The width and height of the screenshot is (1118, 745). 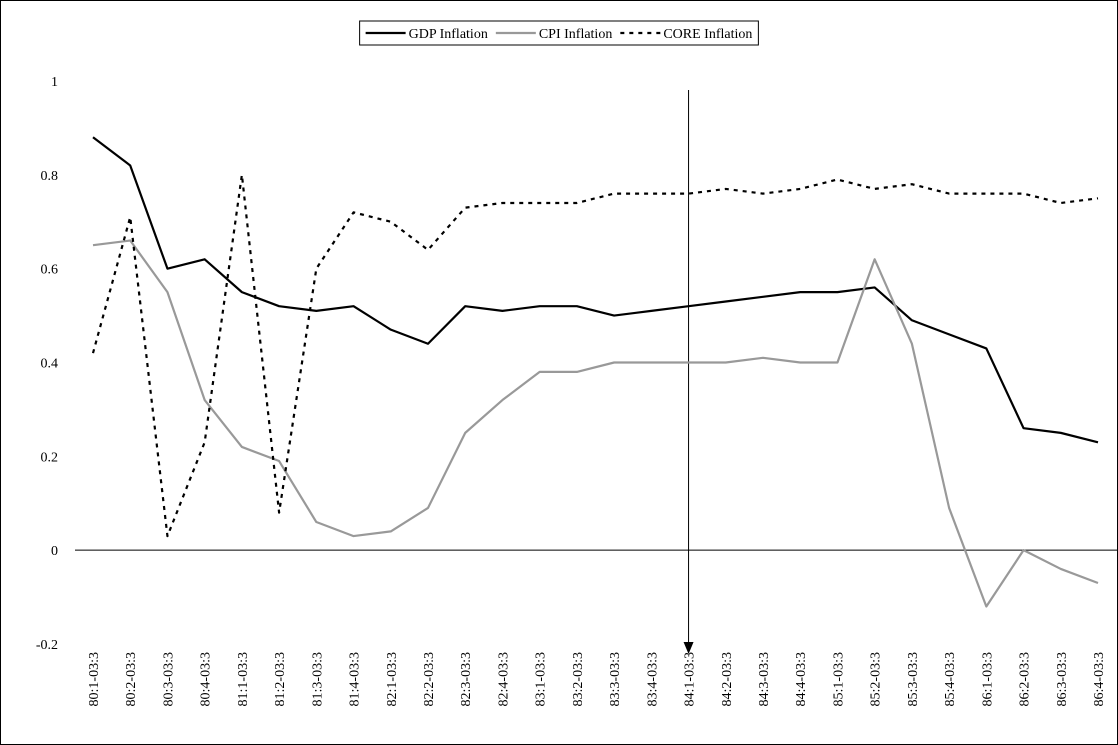 I want to click on x-tick-label: 80:3-03:3, so click(x=168, y=679).